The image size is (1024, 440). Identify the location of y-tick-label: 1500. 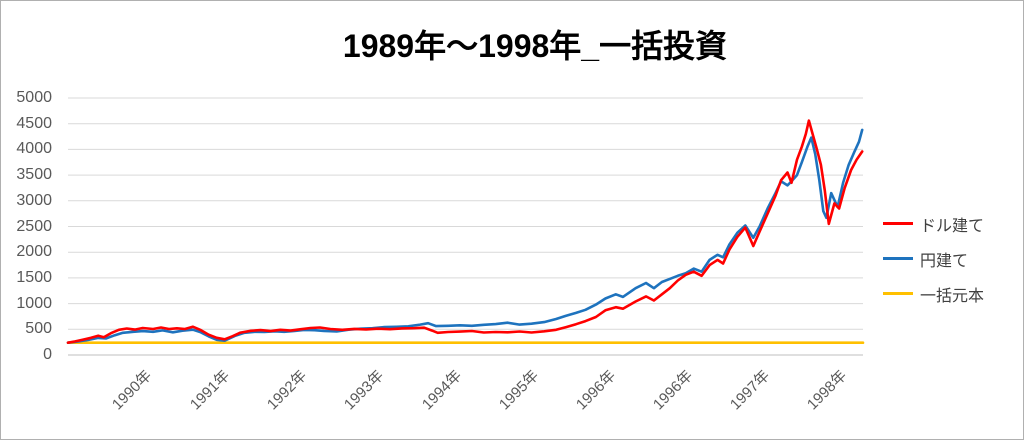
(34, 277).